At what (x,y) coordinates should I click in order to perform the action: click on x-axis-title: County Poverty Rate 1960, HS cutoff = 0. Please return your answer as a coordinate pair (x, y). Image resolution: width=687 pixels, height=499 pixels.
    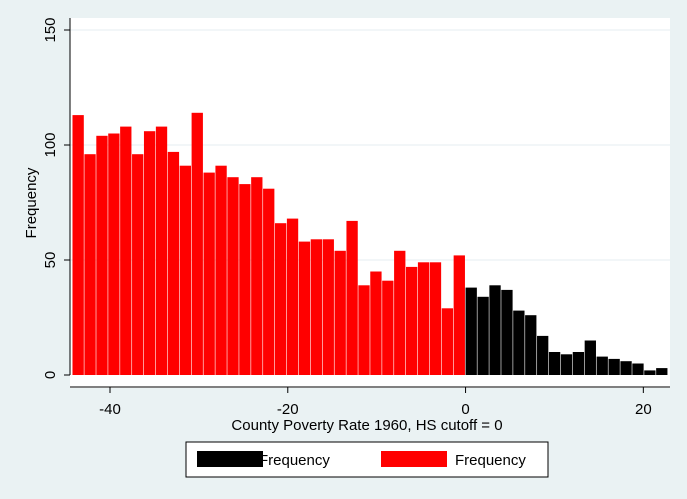
    Looking at the image, I should click on (366, 425).